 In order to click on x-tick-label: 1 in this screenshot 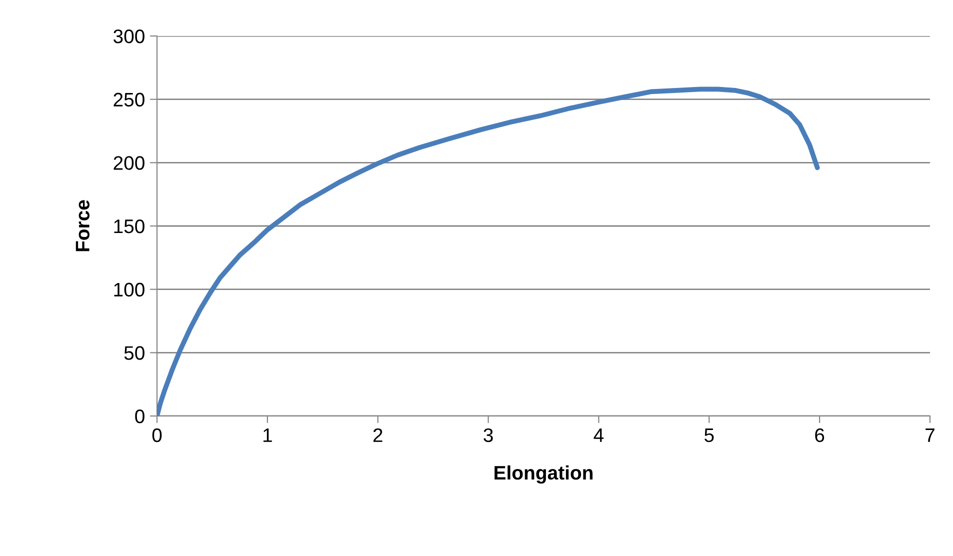, I will do `click(268, 435)`.